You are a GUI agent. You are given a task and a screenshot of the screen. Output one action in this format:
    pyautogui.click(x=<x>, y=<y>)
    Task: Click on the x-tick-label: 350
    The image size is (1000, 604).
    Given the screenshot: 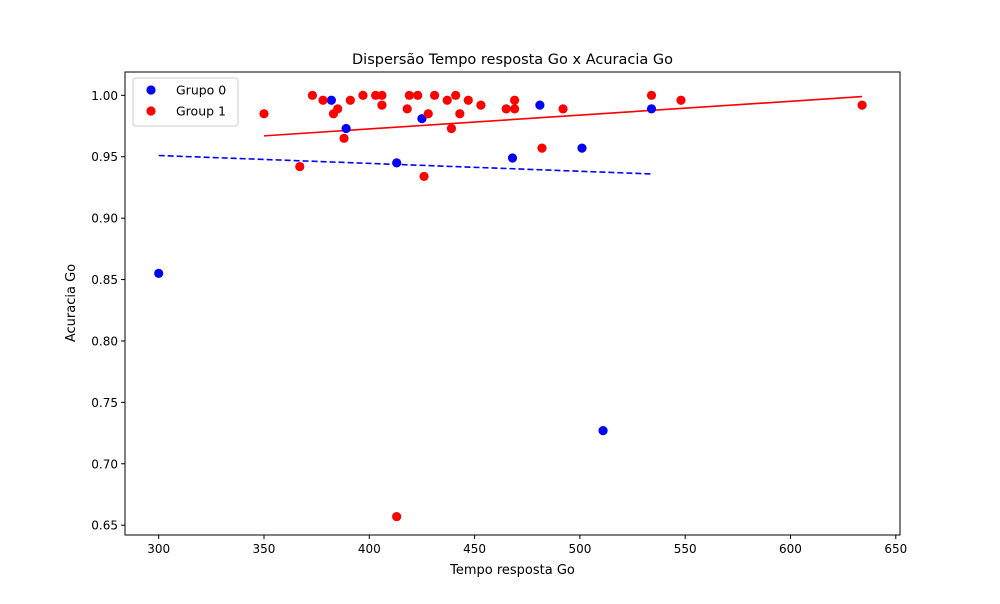 What is the action you would take?
    pyautogui.click(x=264, y=549)
    